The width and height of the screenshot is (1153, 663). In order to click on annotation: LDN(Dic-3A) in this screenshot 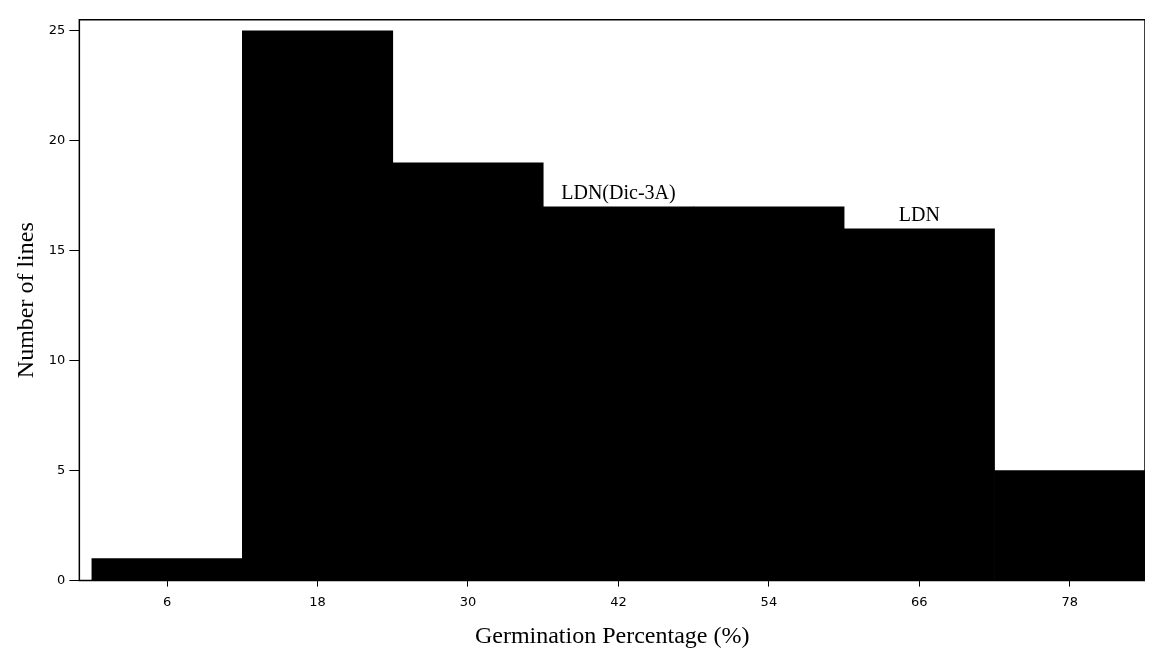, I will do `click(618, 192)`.